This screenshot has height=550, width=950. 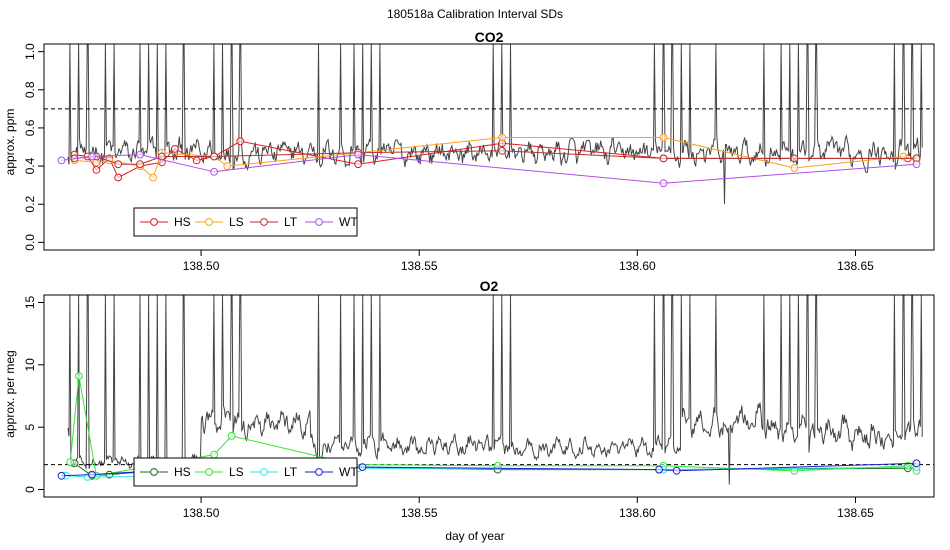 I want to click on o2-legend-label: LT, so click(x=291, y=472).